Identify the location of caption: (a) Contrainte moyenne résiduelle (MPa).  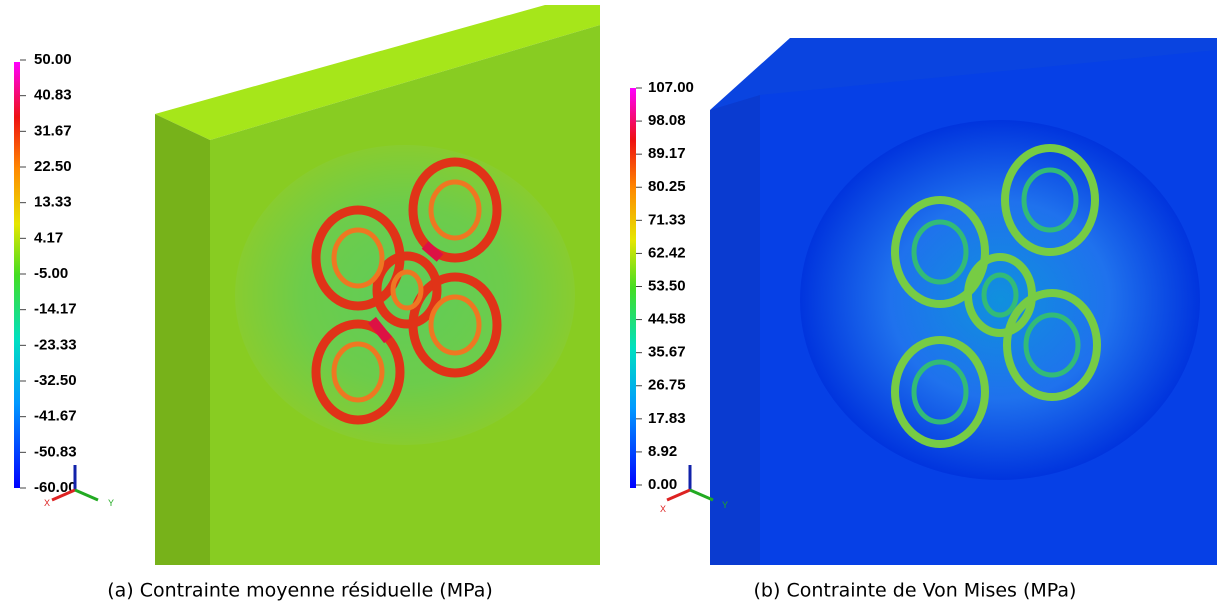
(300, 591).